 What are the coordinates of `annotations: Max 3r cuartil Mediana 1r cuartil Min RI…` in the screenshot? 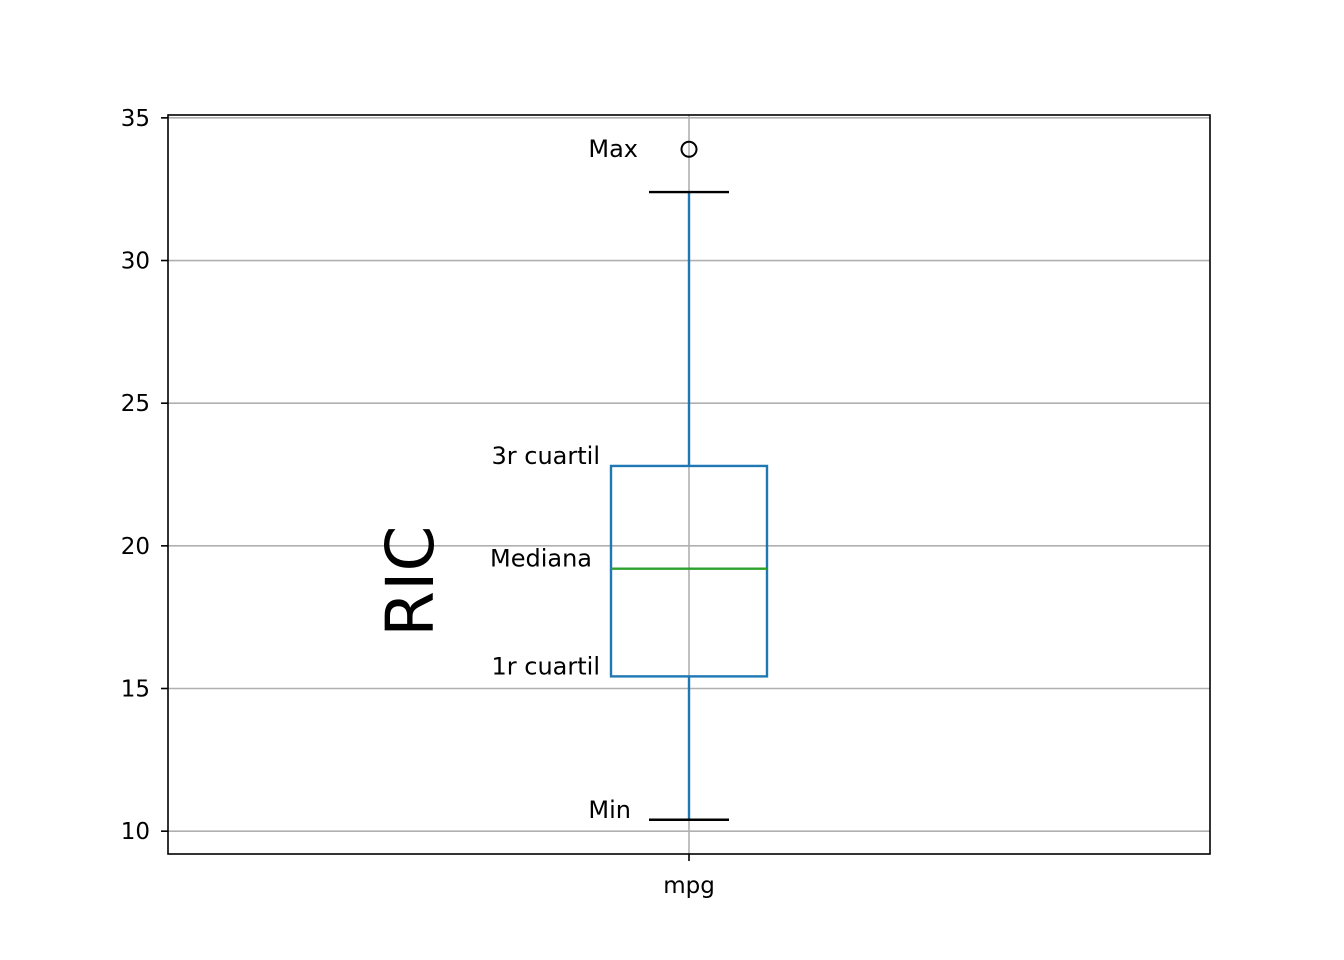 It's located at (505, 479).